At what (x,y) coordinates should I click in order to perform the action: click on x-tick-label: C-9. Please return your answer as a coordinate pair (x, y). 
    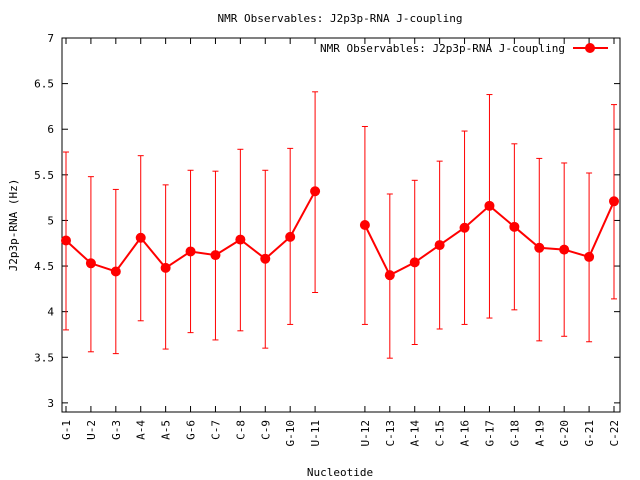
    Looking at the image, I should click on (265, 430).